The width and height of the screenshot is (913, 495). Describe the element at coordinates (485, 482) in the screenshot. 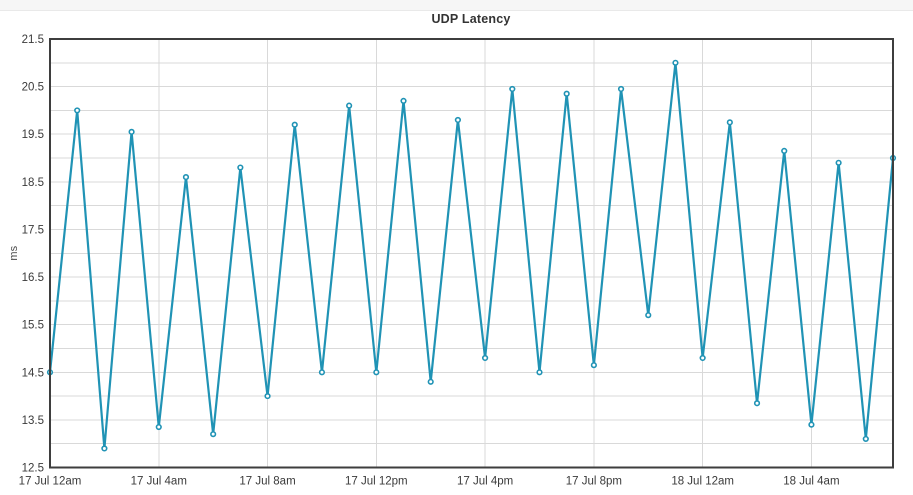

I see `x-tick-label: 17 Jul 4pm` at that location.